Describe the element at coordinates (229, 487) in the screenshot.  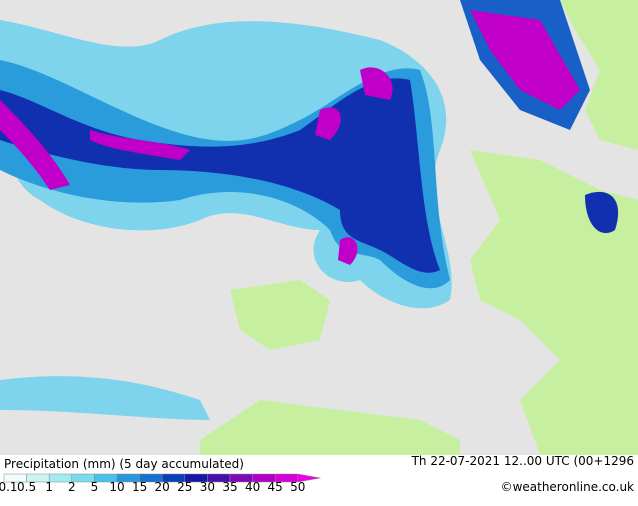
I see `legend-label: 35` at that location.